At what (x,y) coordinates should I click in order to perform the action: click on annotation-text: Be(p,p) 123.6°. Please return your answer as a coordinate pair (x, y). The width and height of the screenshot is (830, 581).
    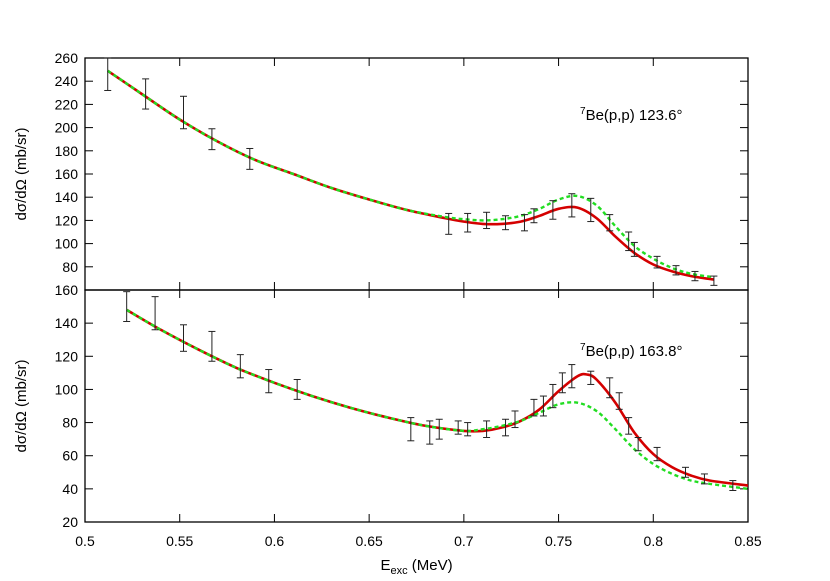
    Looking at the image, I should click on (634, 115).